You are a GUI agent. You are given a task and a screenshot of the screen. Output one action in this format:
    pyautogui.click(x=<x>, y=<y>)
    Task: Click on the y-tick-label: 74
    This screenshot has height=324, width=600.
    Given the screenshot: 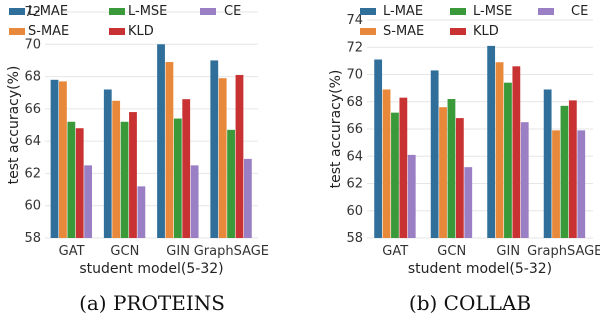 What is the action you would take?
    pyautogui.click(x=354, y=20)
    